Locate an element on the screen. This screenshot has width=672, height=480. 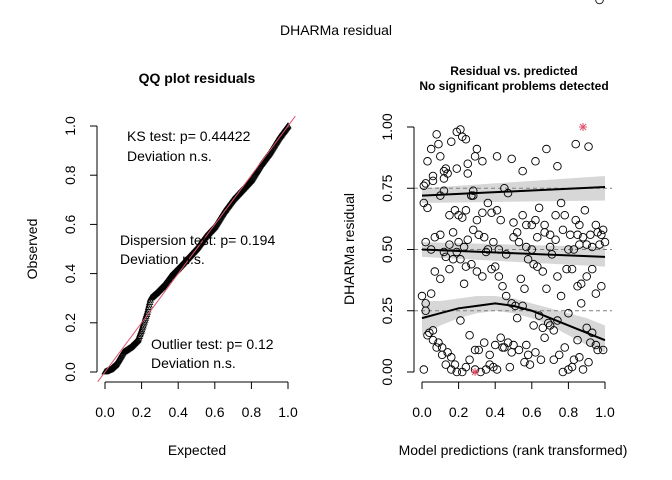
rv-y-tick-label: 0.75 is located at coordinates (387, 187).